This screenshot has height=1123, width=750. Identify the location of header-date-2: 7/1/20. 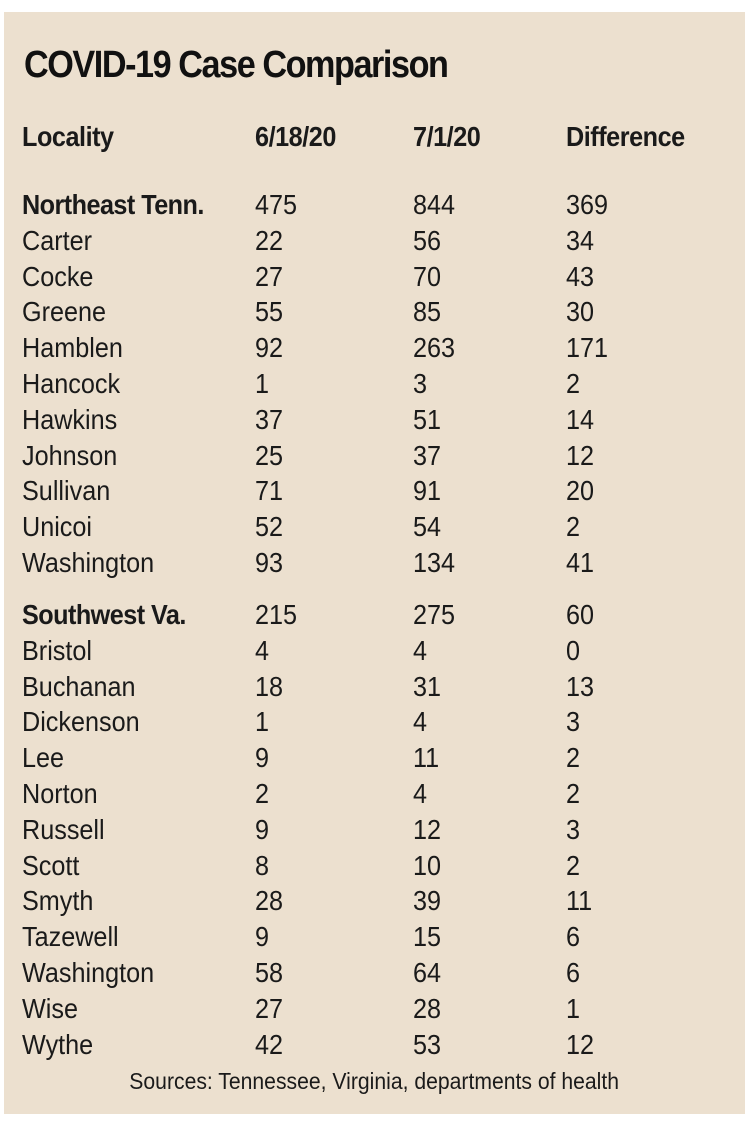
(447, 136).